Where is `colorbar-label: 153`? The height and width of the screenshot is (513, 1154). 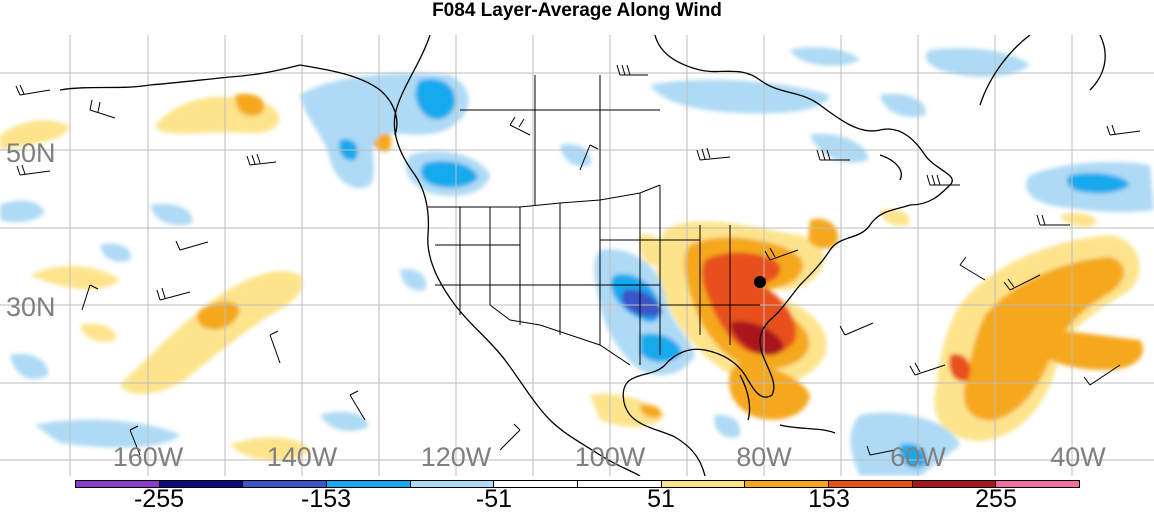
colorbar-label: 153 is located at coordinates (829, 499).